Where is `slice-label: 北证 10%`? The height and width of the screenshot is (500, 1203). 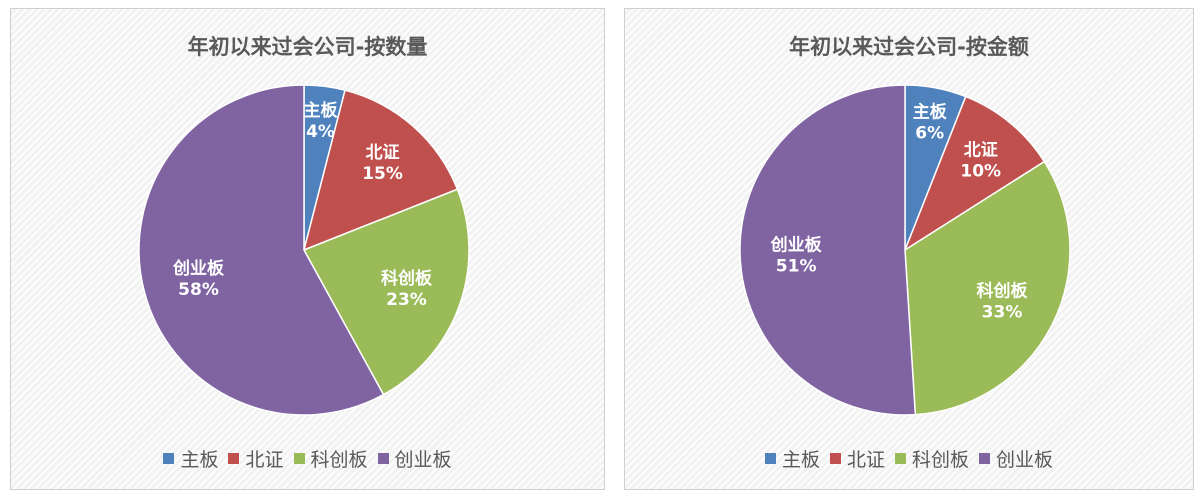 slice-label: 北证 10% is located at coordinates (980, 160).